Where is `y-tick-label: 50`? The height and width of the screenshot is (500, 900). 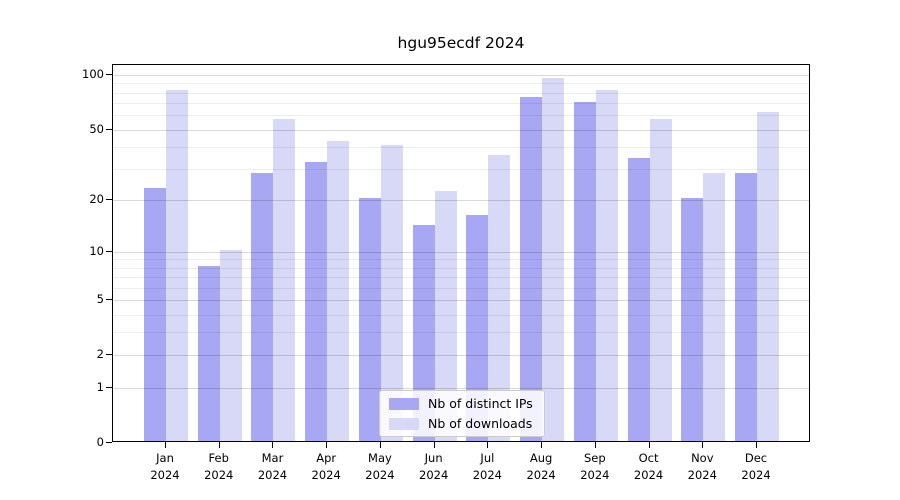 y-tick-label: 50 is located at coordinates (96, 128).